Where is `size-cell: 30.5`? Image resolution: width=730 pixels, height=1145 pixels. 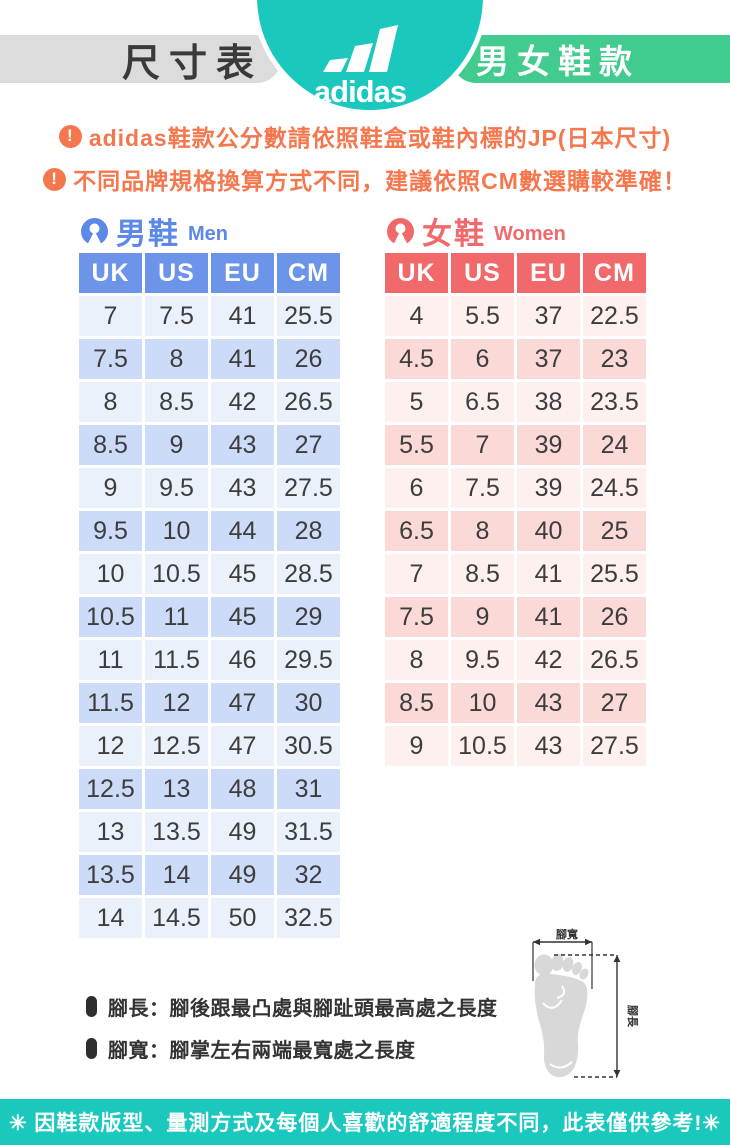 size-cell: 30.5 is located at coordinates (308, 746).